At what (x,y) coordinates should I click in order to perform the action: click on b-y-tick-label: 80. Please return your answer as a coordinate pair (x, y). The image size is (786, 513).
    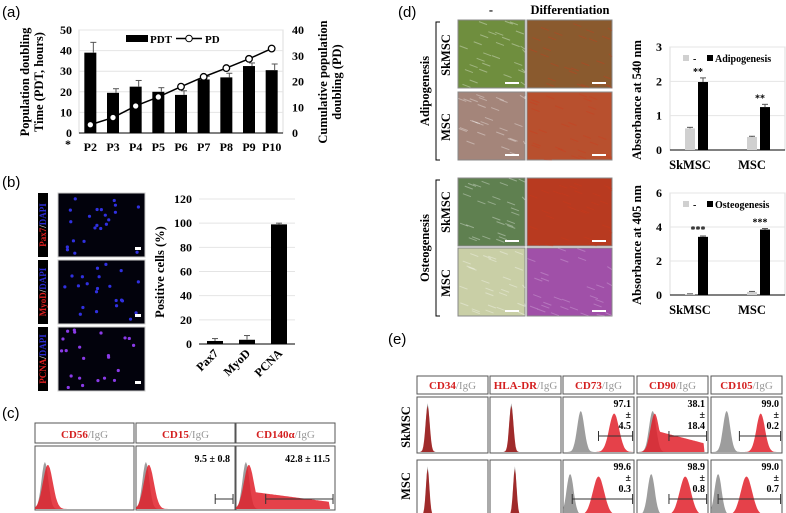
    Looking at the image, I should click on (186, 247).